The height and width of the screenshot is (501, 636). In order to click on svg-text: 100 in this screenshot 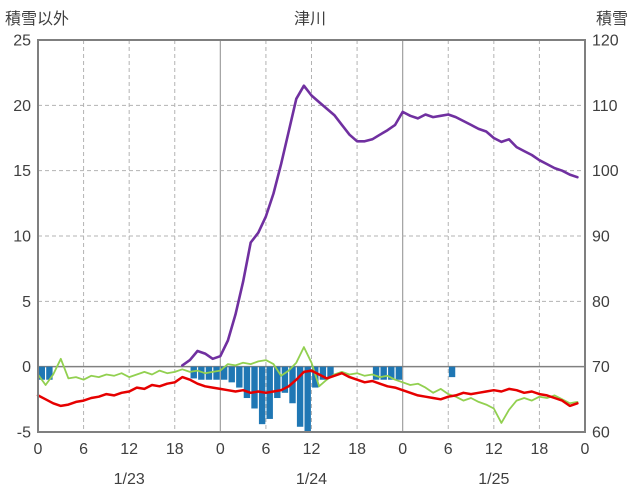, I will do `click(605, 171)`.